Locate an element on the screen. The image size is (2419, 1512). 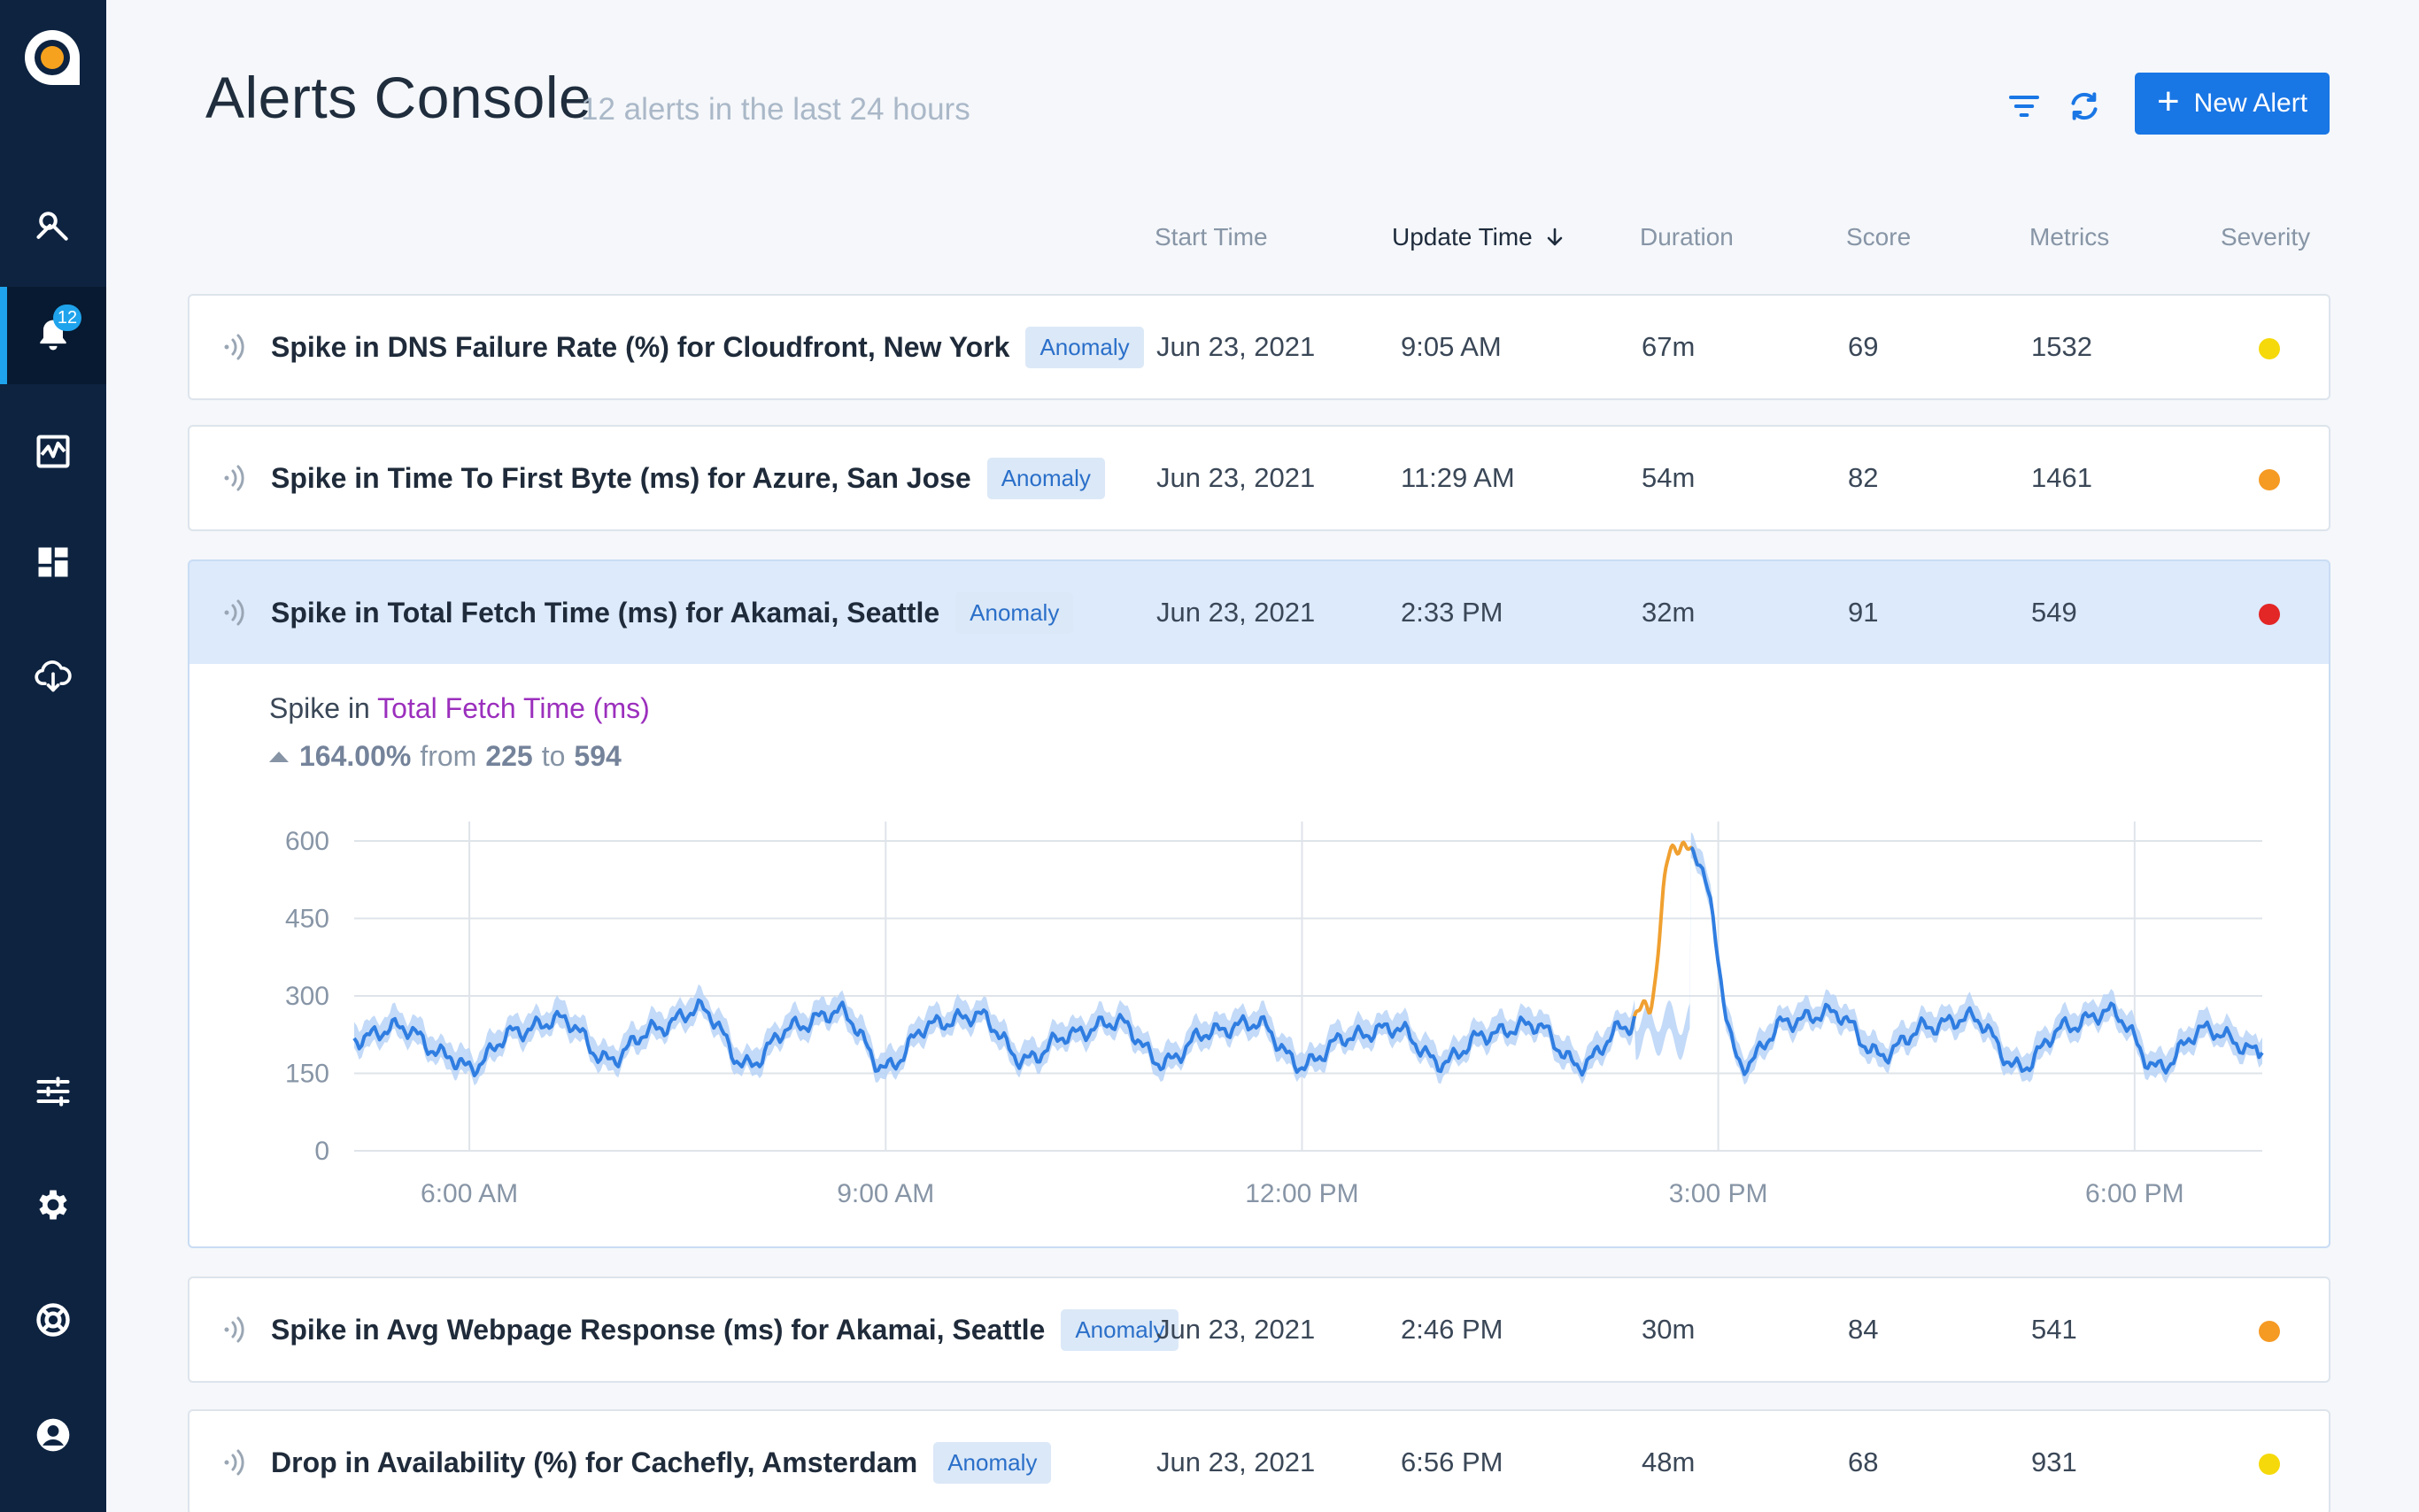
update-time-label: Update Time is located at coordinates (1462, 237).